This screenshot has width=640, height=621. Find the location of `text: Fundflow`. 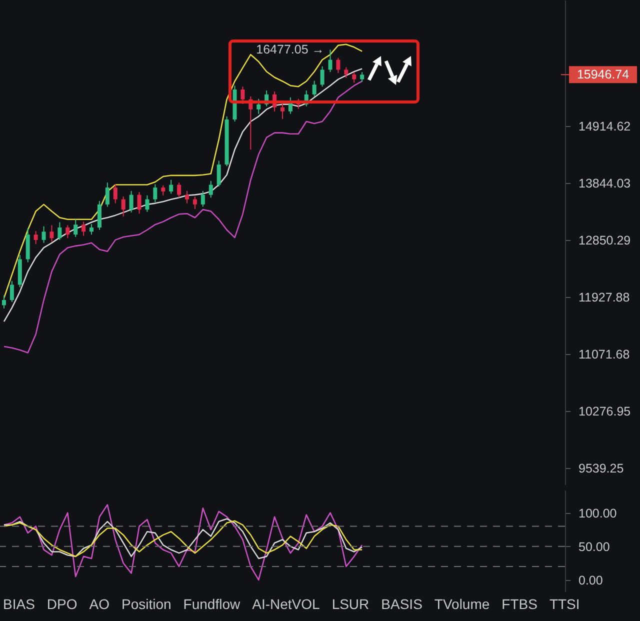

text: Fundflow is located at coordinates (211, 604).